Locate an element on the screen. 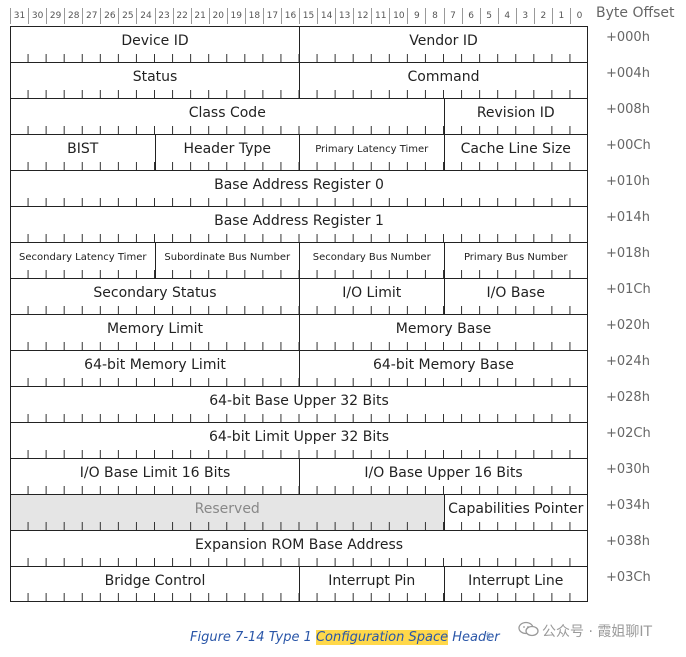 The height and width of the screenshot is (657, 686). byte-offset: +024h is located at coordinates (628, 361).